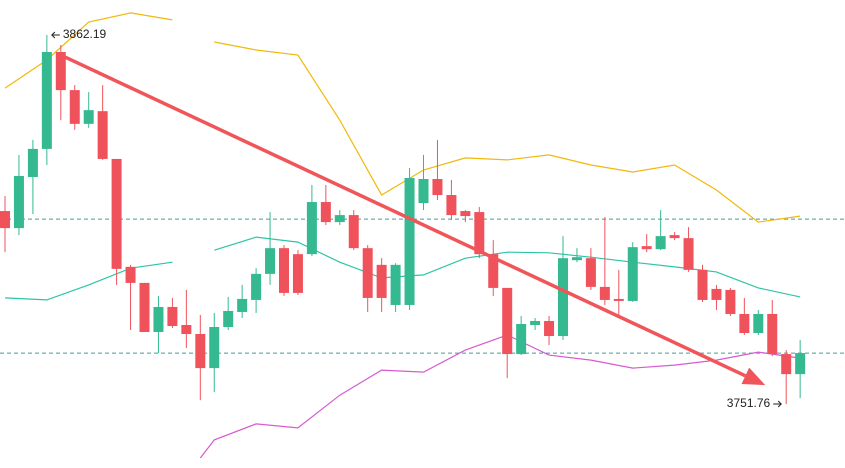 This screenshot has height=468, width=845. I want to click on annotation-label: 3751.76, so click(749, 403).